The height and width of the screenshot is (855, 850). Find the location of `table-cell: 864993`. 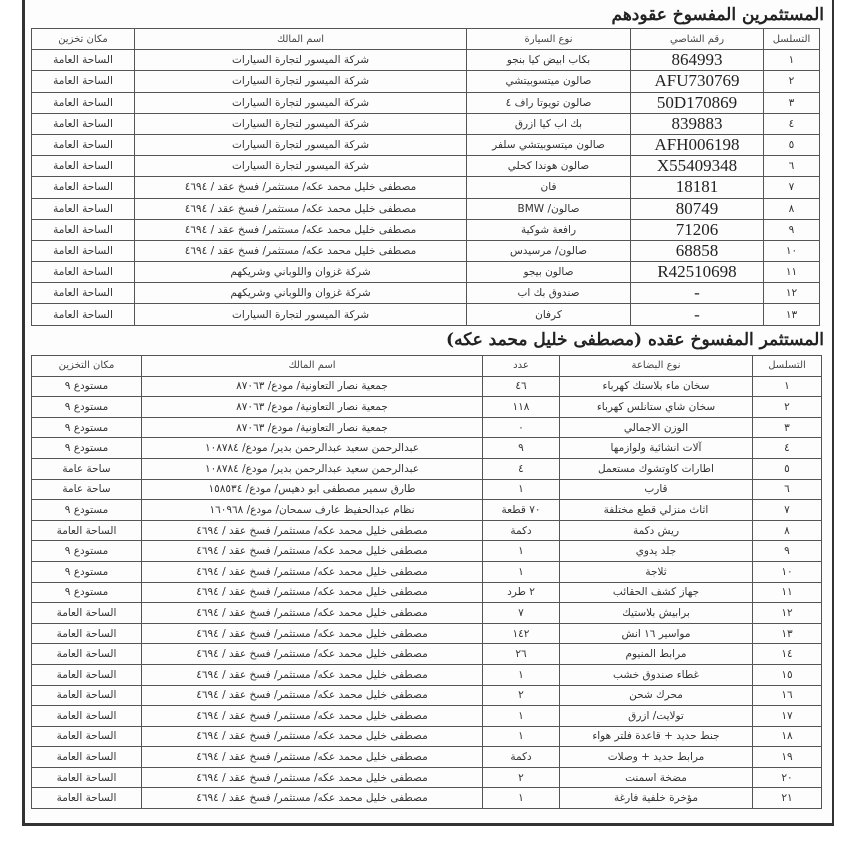

table-cell: 864993 is located at coordinates (697, 60).